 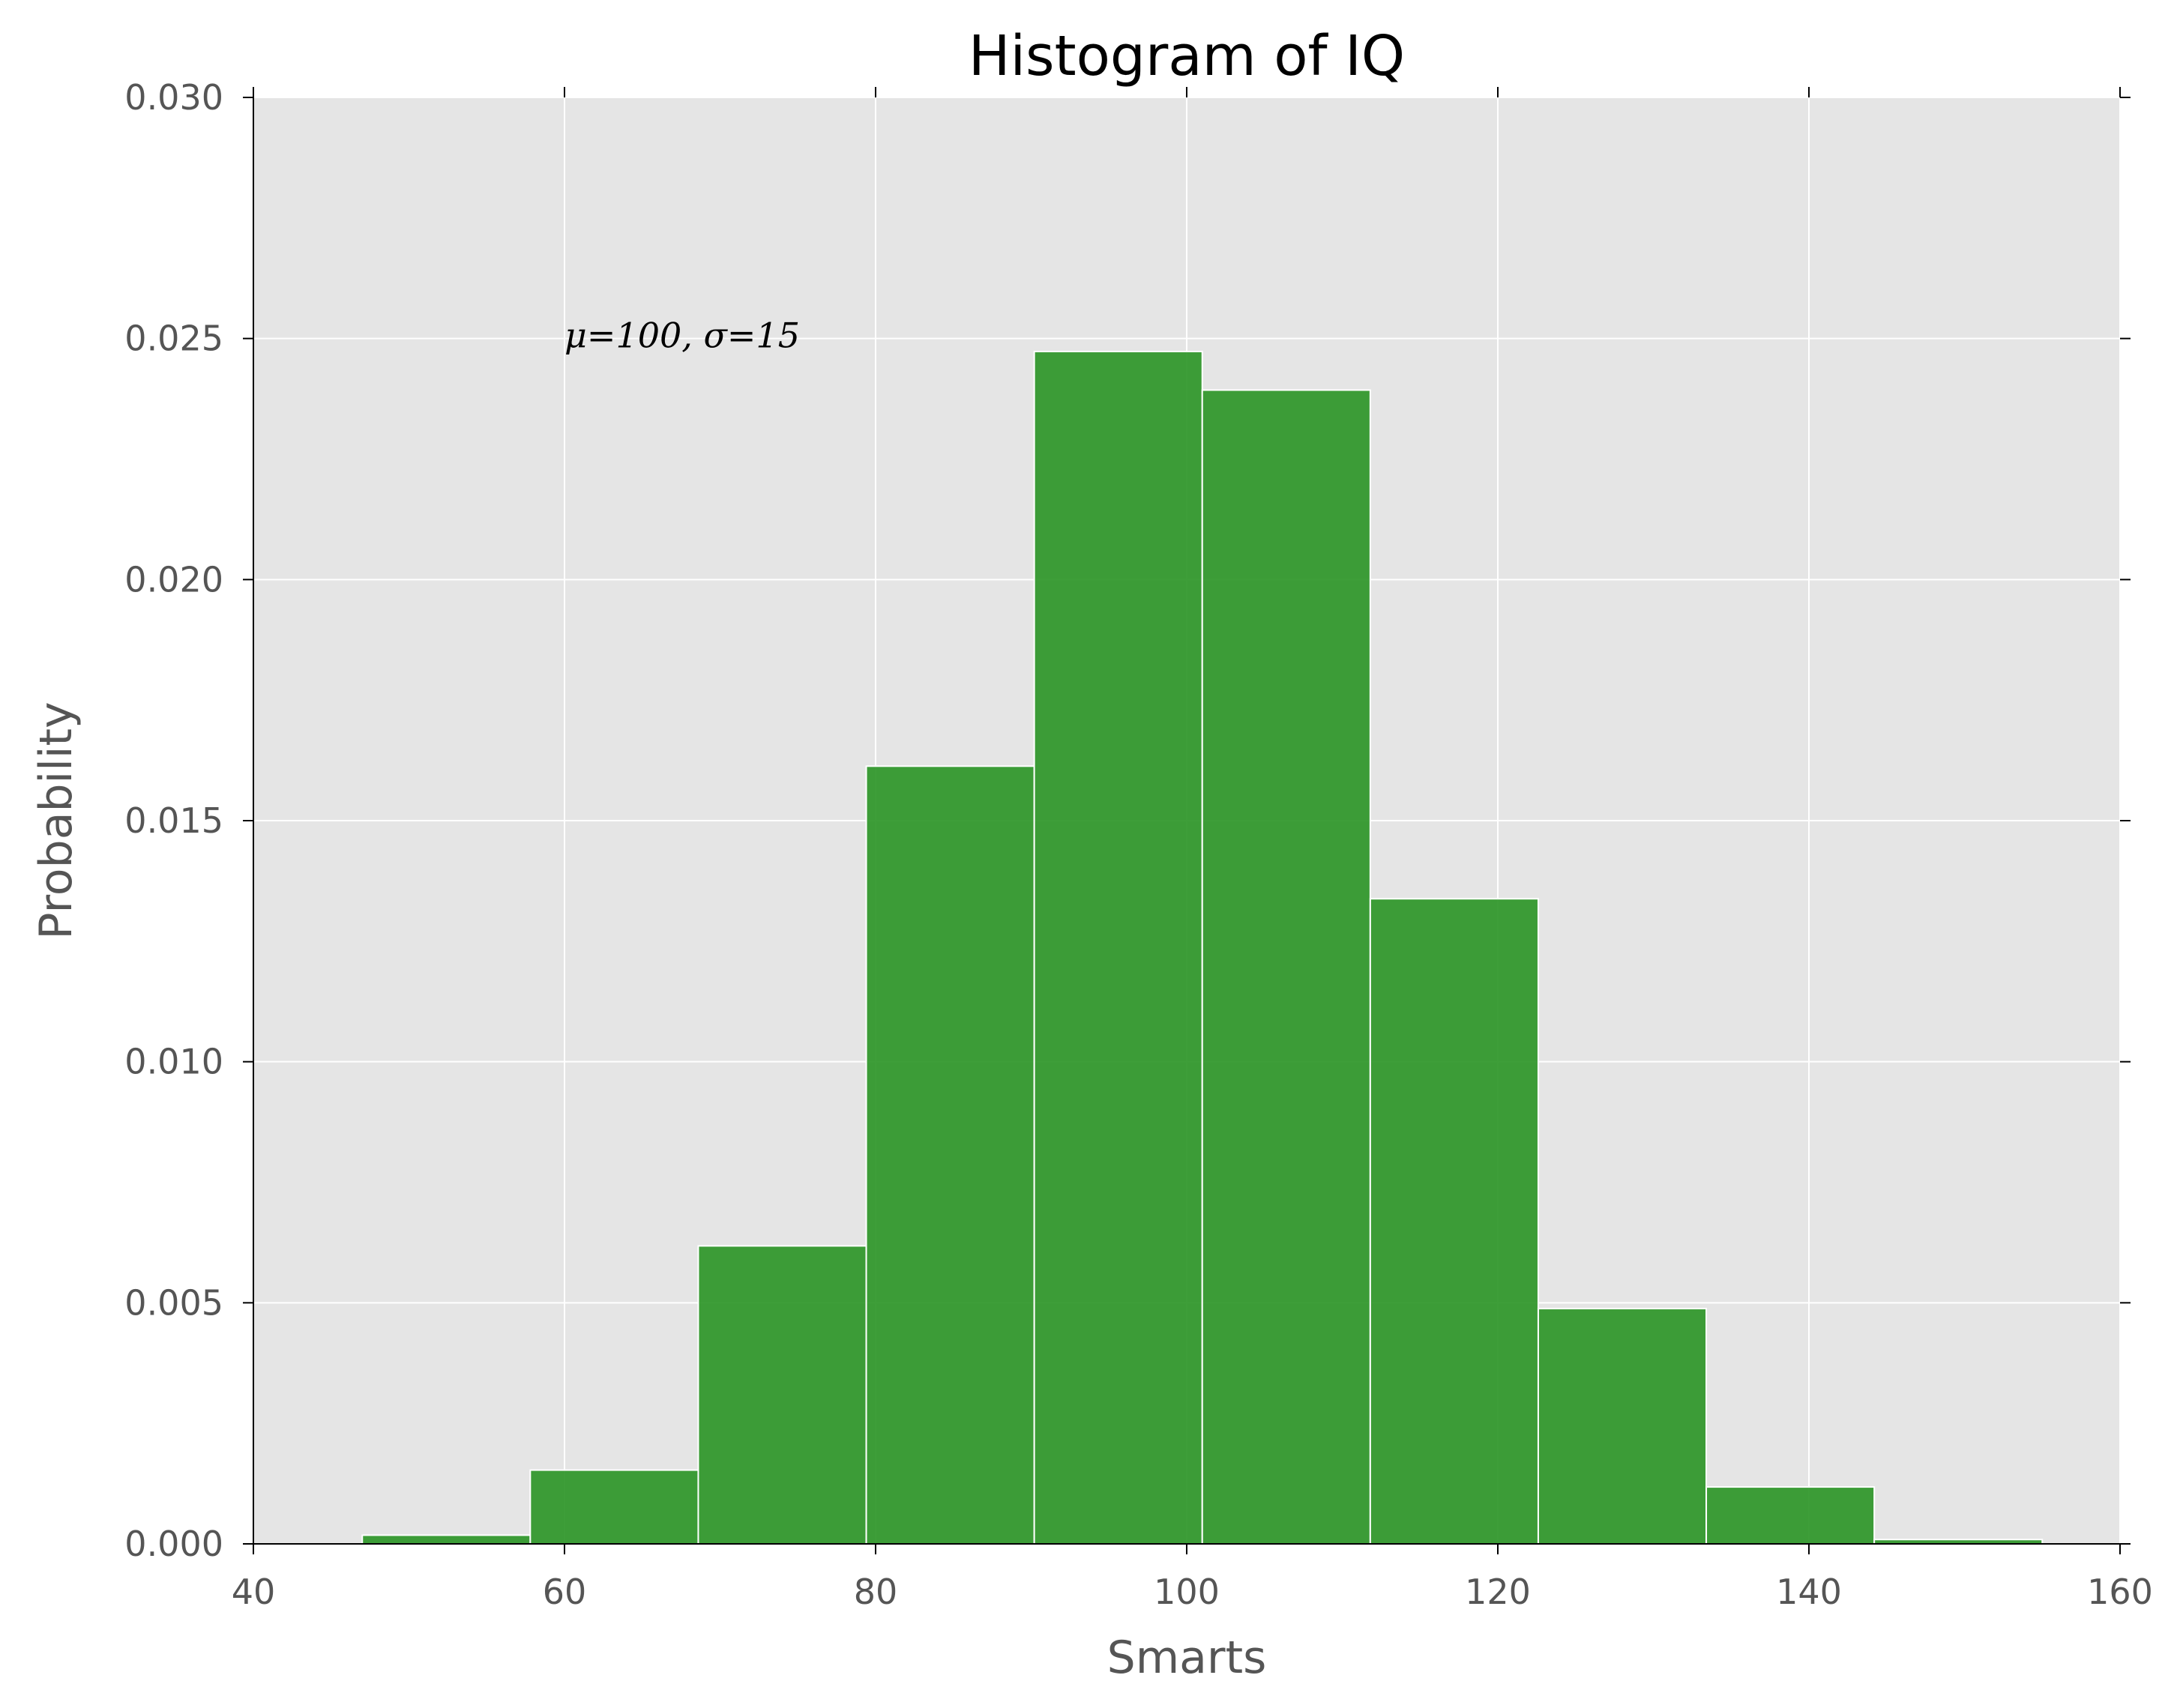 I want to click on y-tick-label: 0.030, so click(x=173, y=97).